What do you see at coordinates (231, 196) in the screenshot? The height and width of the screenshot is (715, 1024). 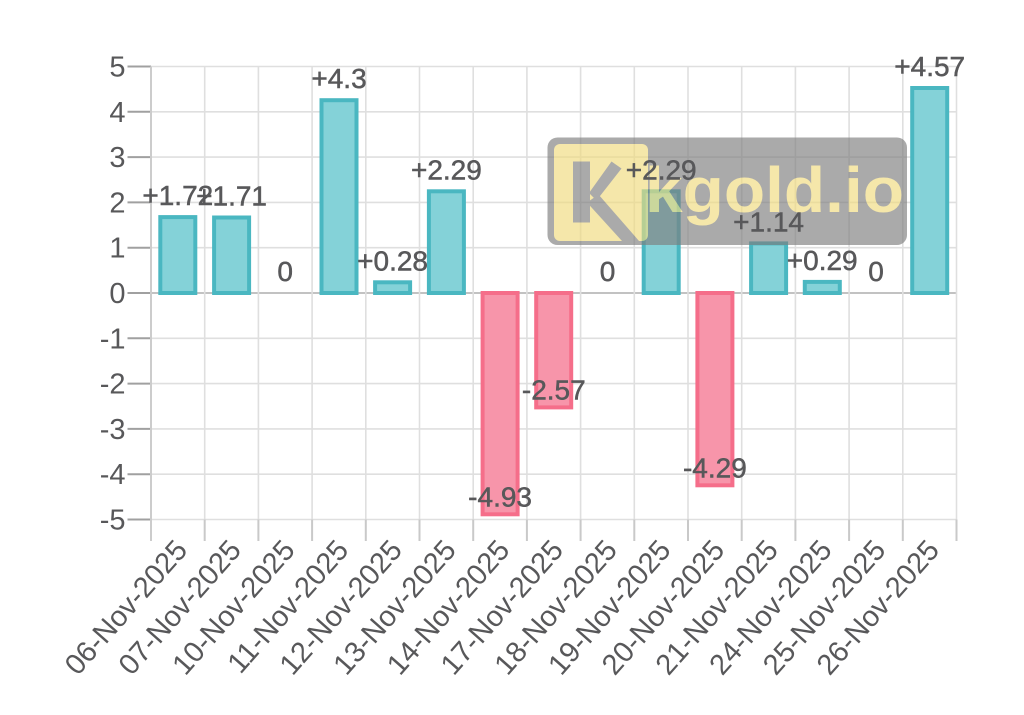 I see `svg-text: +1.71` at bounding box center [231, 196].